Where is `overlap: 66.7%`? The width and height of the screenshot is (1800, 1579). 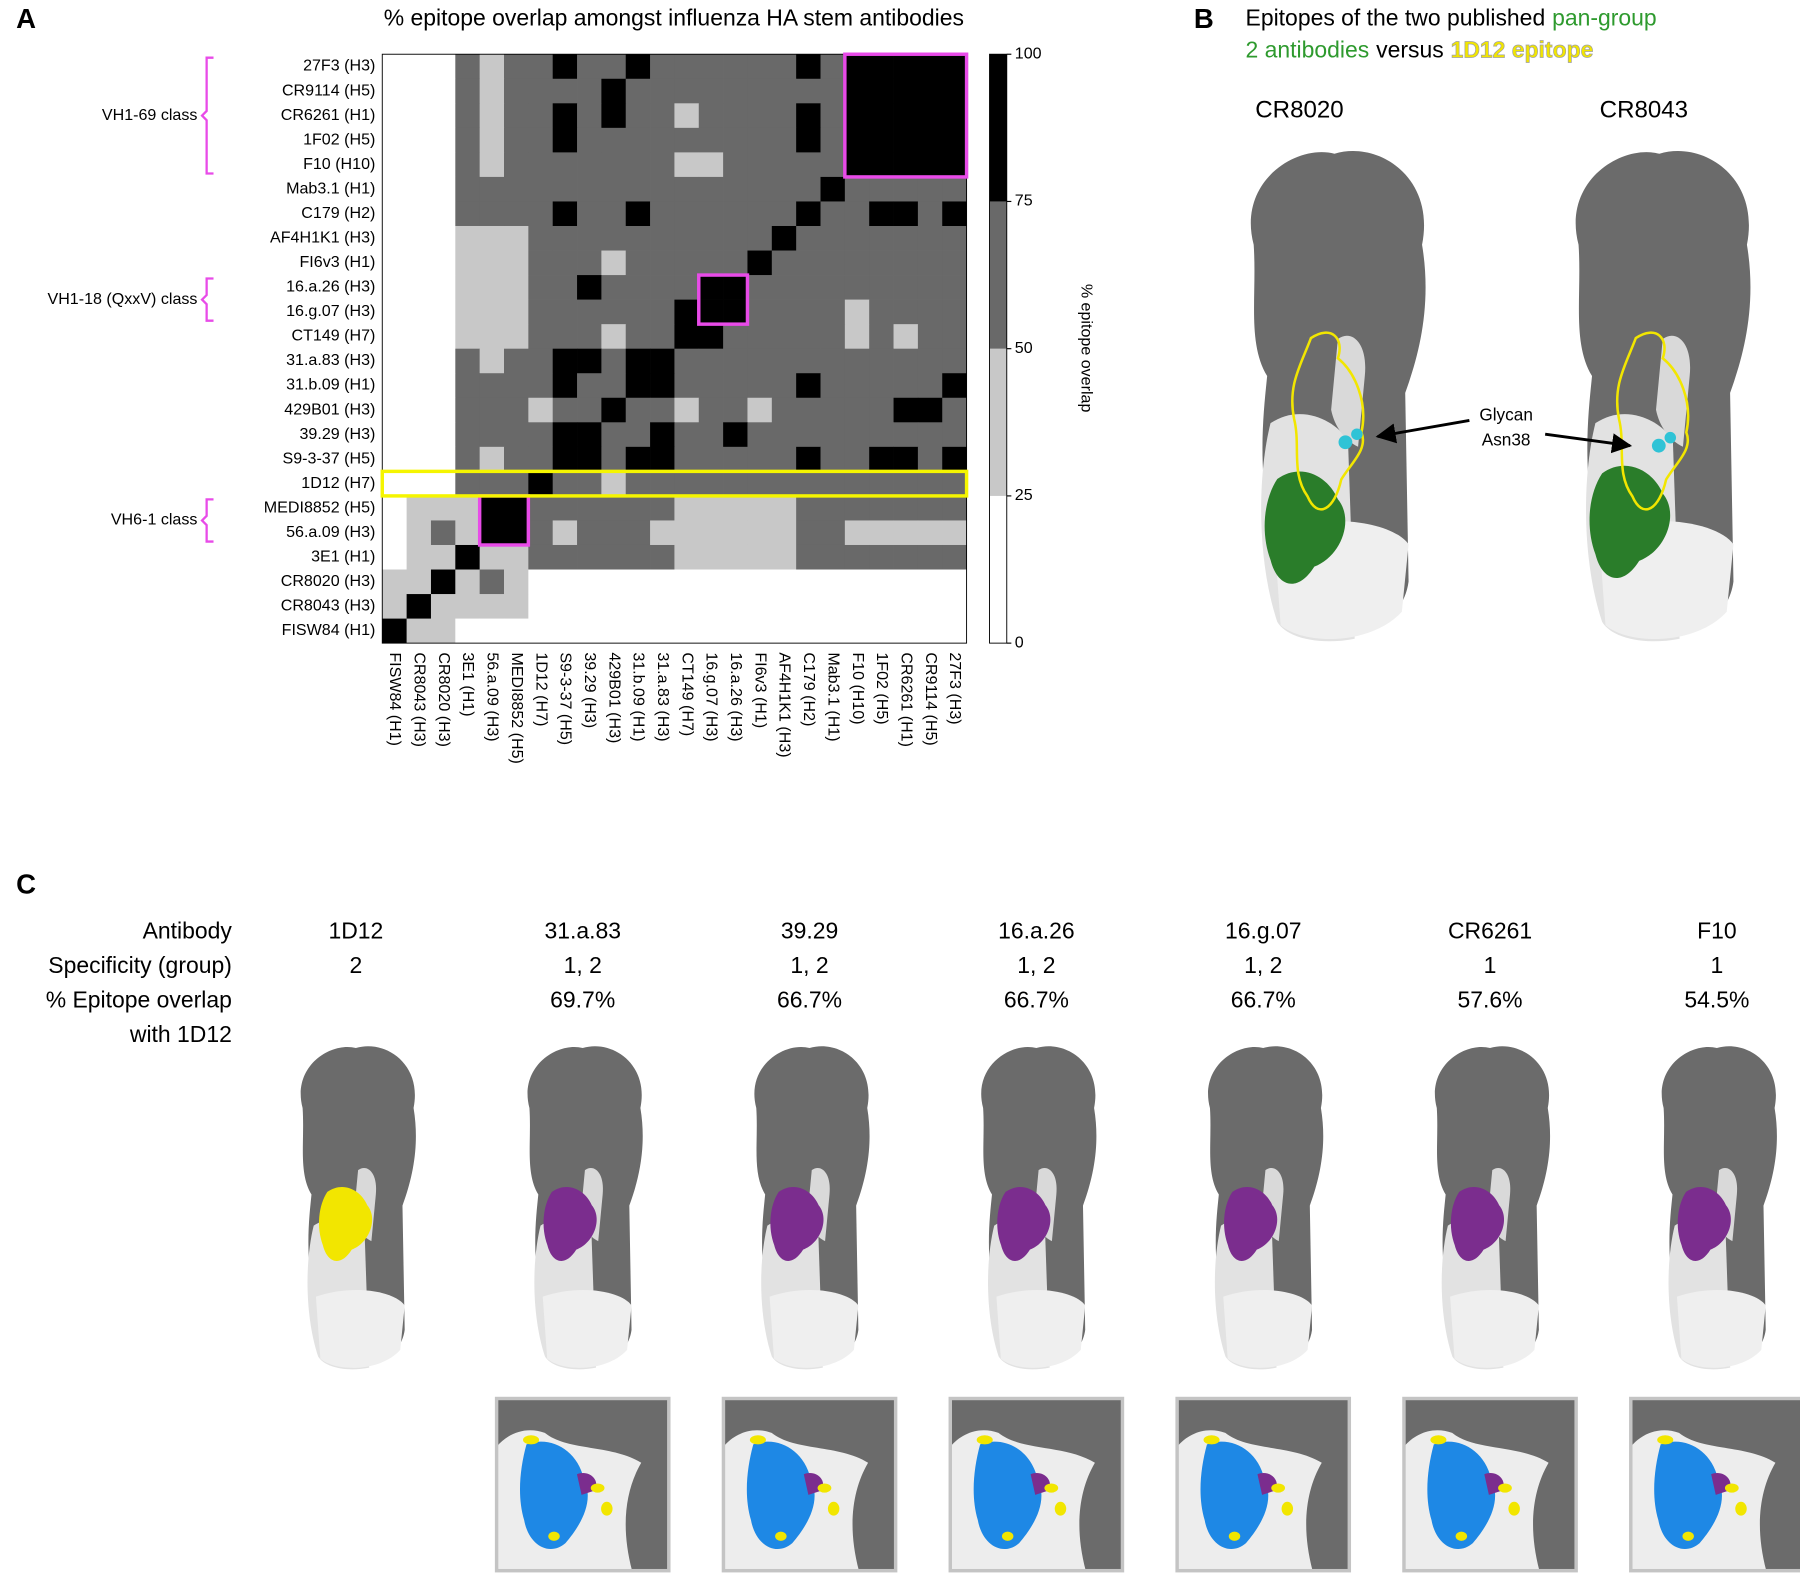 overlap: 66.7% is located at coordinates (809, 999).